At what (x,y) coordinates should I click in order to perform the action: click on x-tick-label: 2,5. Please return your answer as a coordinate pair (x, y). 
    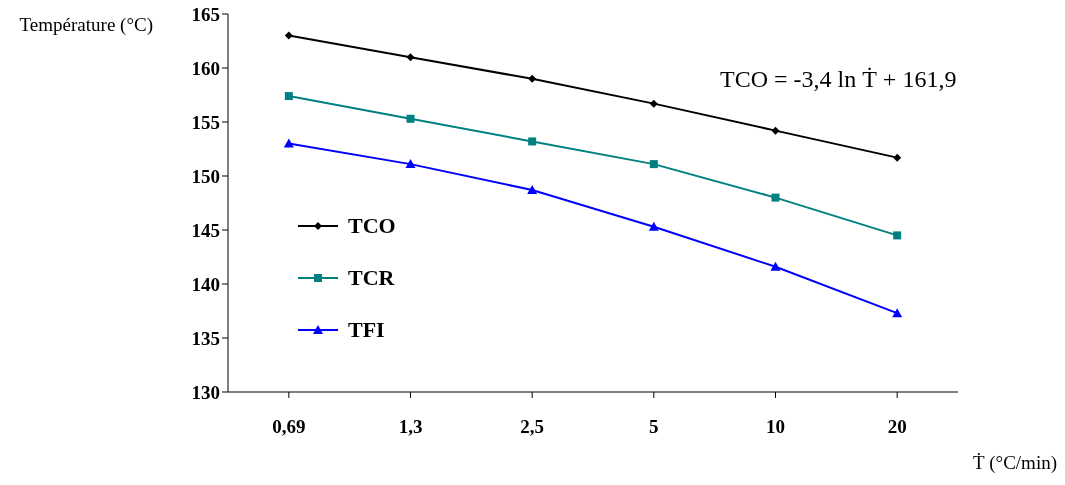
    Looking at the image, I should click on (532, 427).